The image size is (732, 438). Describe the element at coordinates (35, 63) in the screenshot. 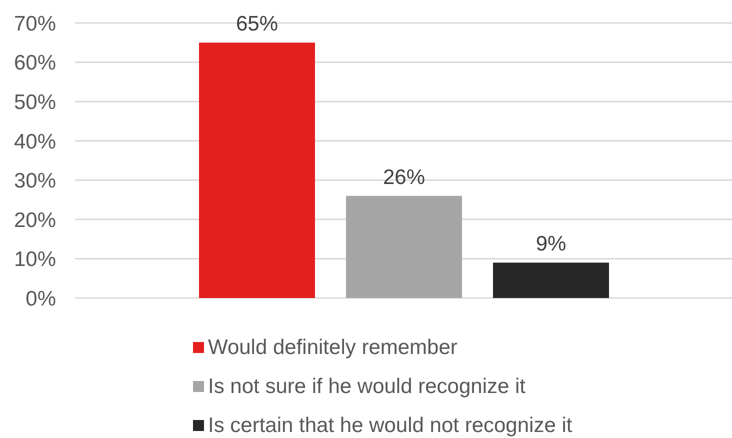

I see `y-tick-label: 60%` at that location.